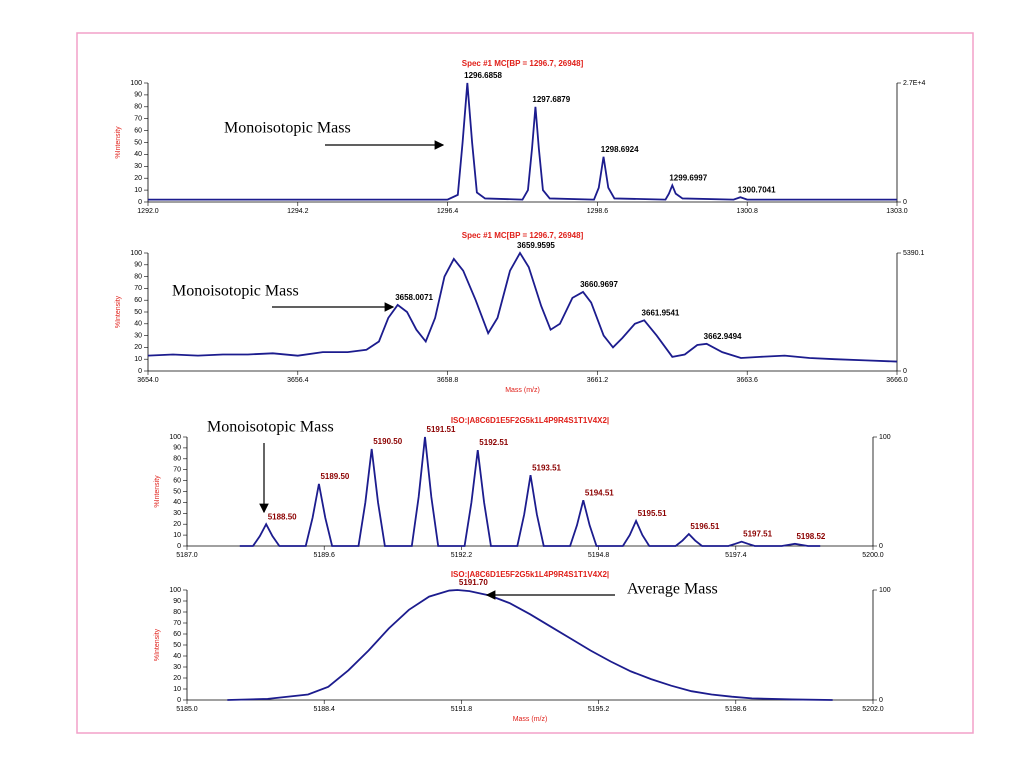  Describe the element at coordinates (187, 709) in the screenshot. I see `x-tick-label: 5185.0` at that location.